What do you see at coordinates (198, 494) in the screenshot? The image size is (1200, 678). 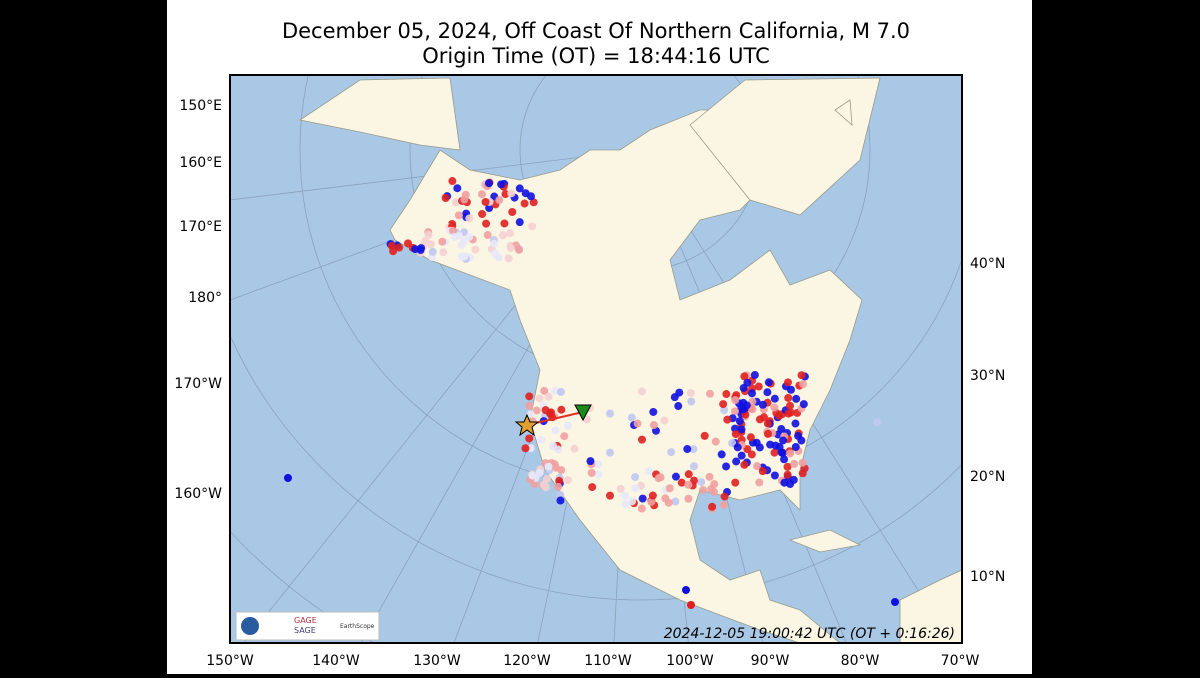 I see `lon-label: 160°W` at bounding box center [198, 494].